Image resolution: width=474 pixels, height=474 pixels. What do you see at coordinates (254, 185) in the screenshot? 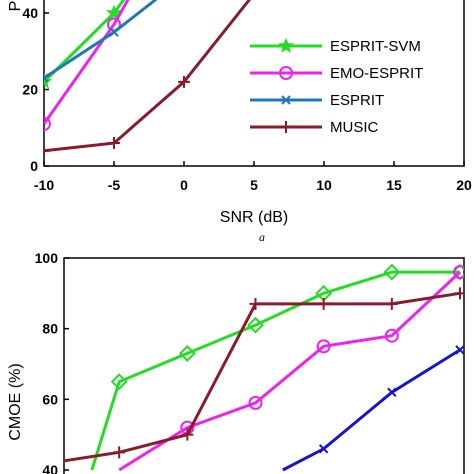
I see `x-tick-label: 5` at bounding box center [254, 185].